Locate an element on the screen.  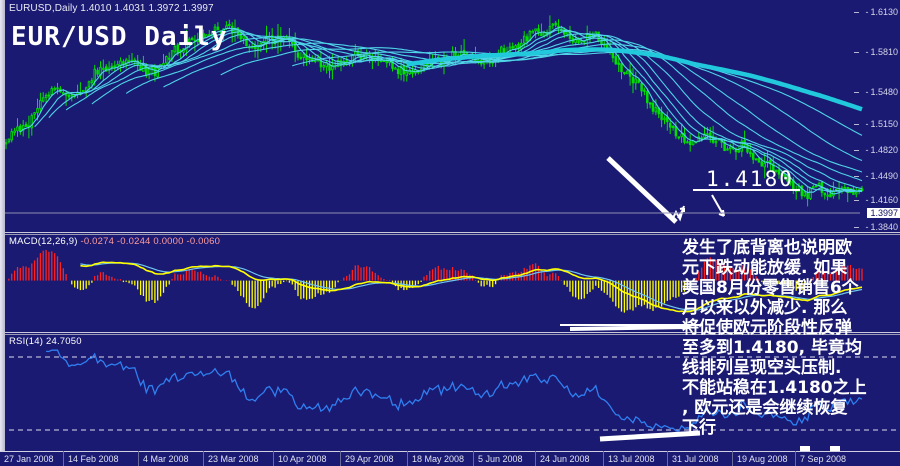
current-price-label: 1.3997 is located at coordinates (883, 213).